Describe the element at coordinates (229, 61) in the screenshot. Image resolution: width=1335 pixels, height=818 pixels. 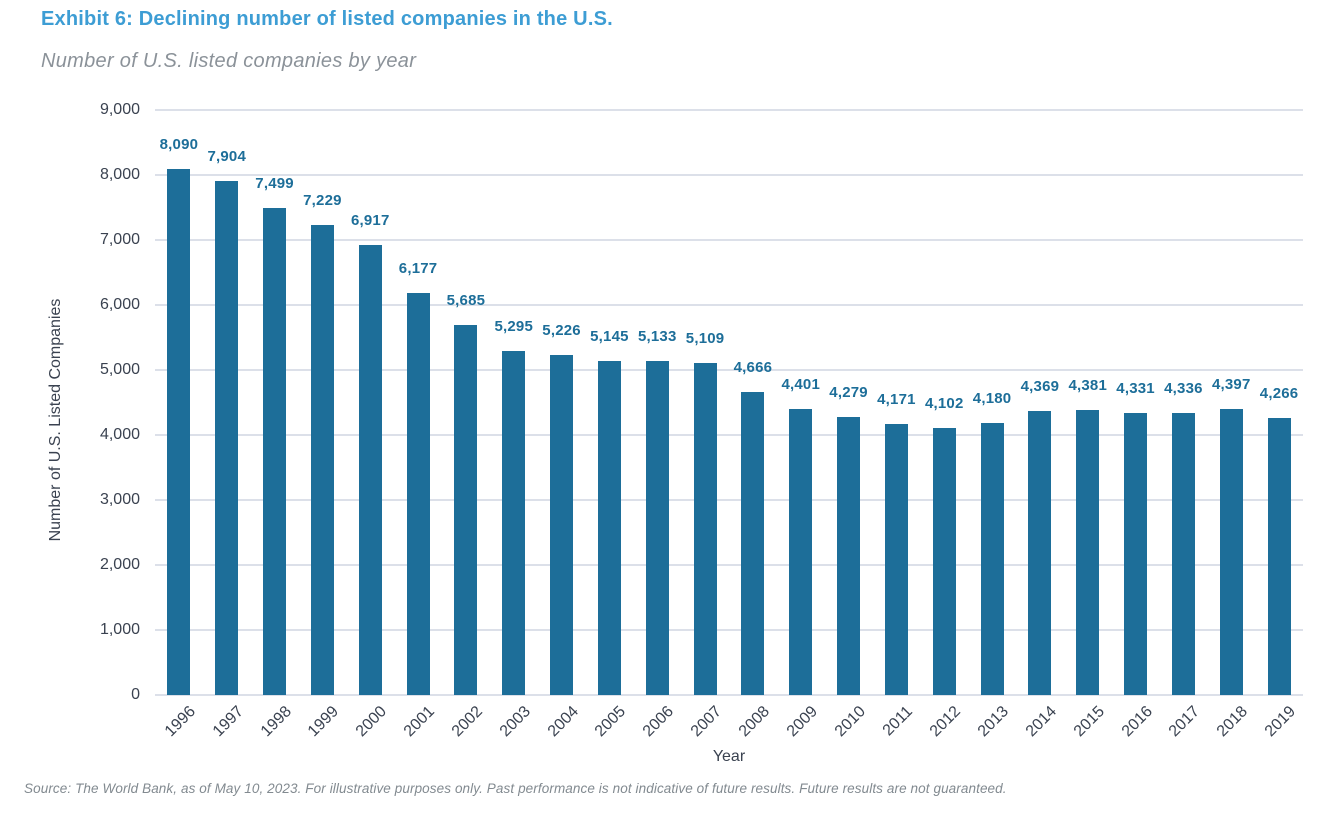
I see `chart-subtitle: Number of U.S. listed companies by year` at that location.